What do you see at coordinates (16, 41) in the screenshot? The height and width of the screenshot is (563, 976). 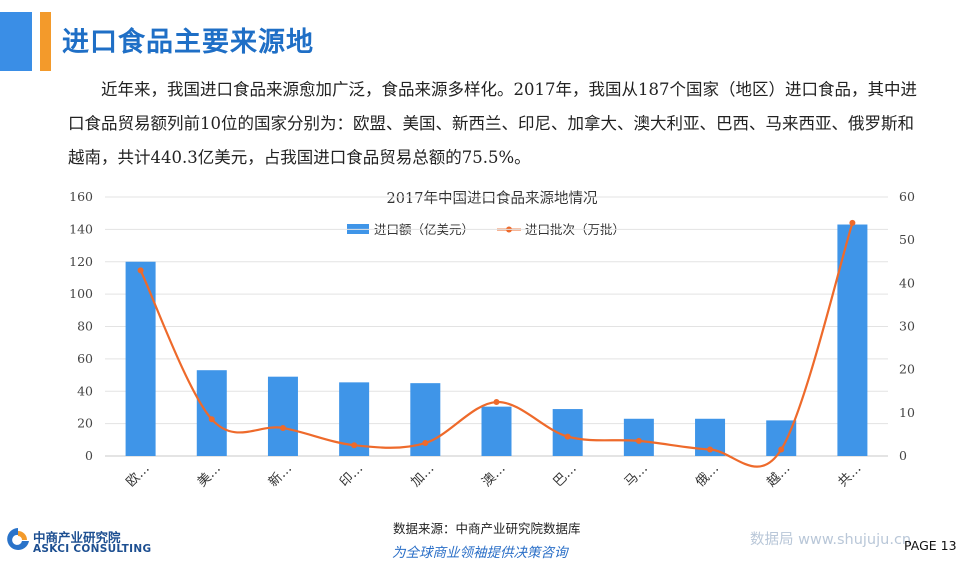 I see `title-accent-bar-blue` at bounding box center [16, 41].